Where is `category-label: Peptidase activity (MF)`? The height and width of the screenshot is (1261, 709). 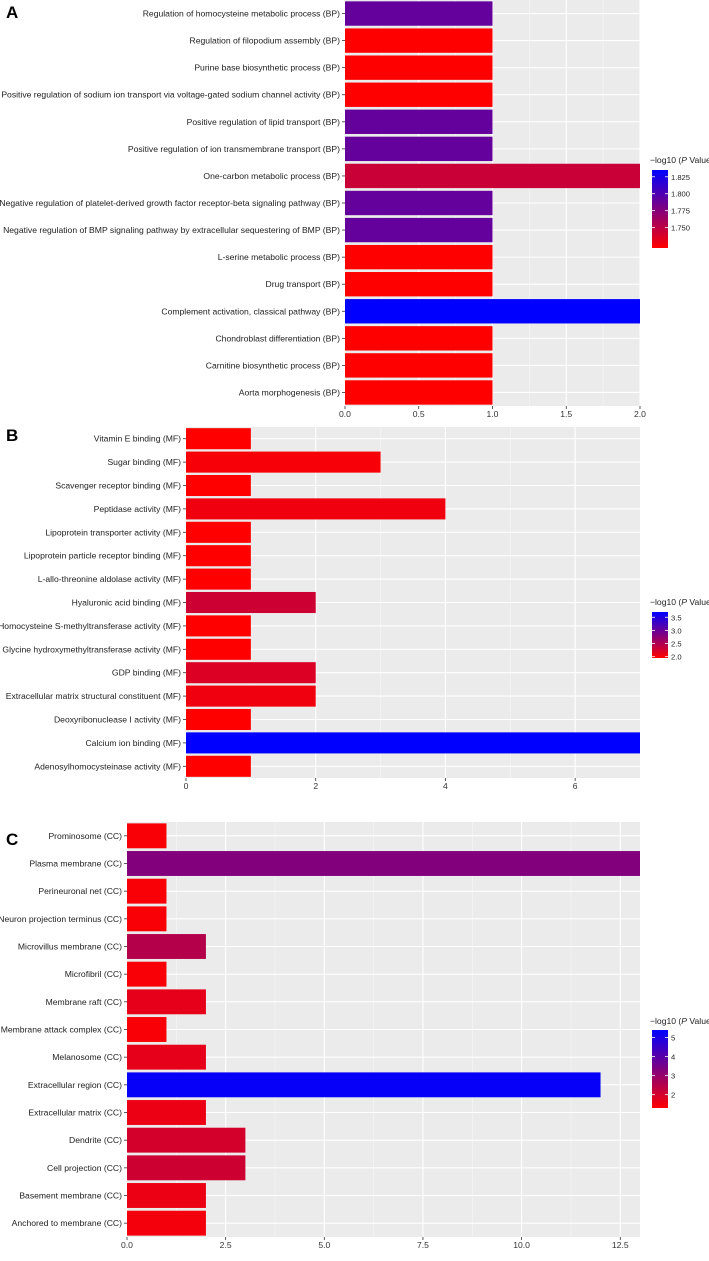
category-label: Peptidase activity (MF) is located at coordinates (138, 509).